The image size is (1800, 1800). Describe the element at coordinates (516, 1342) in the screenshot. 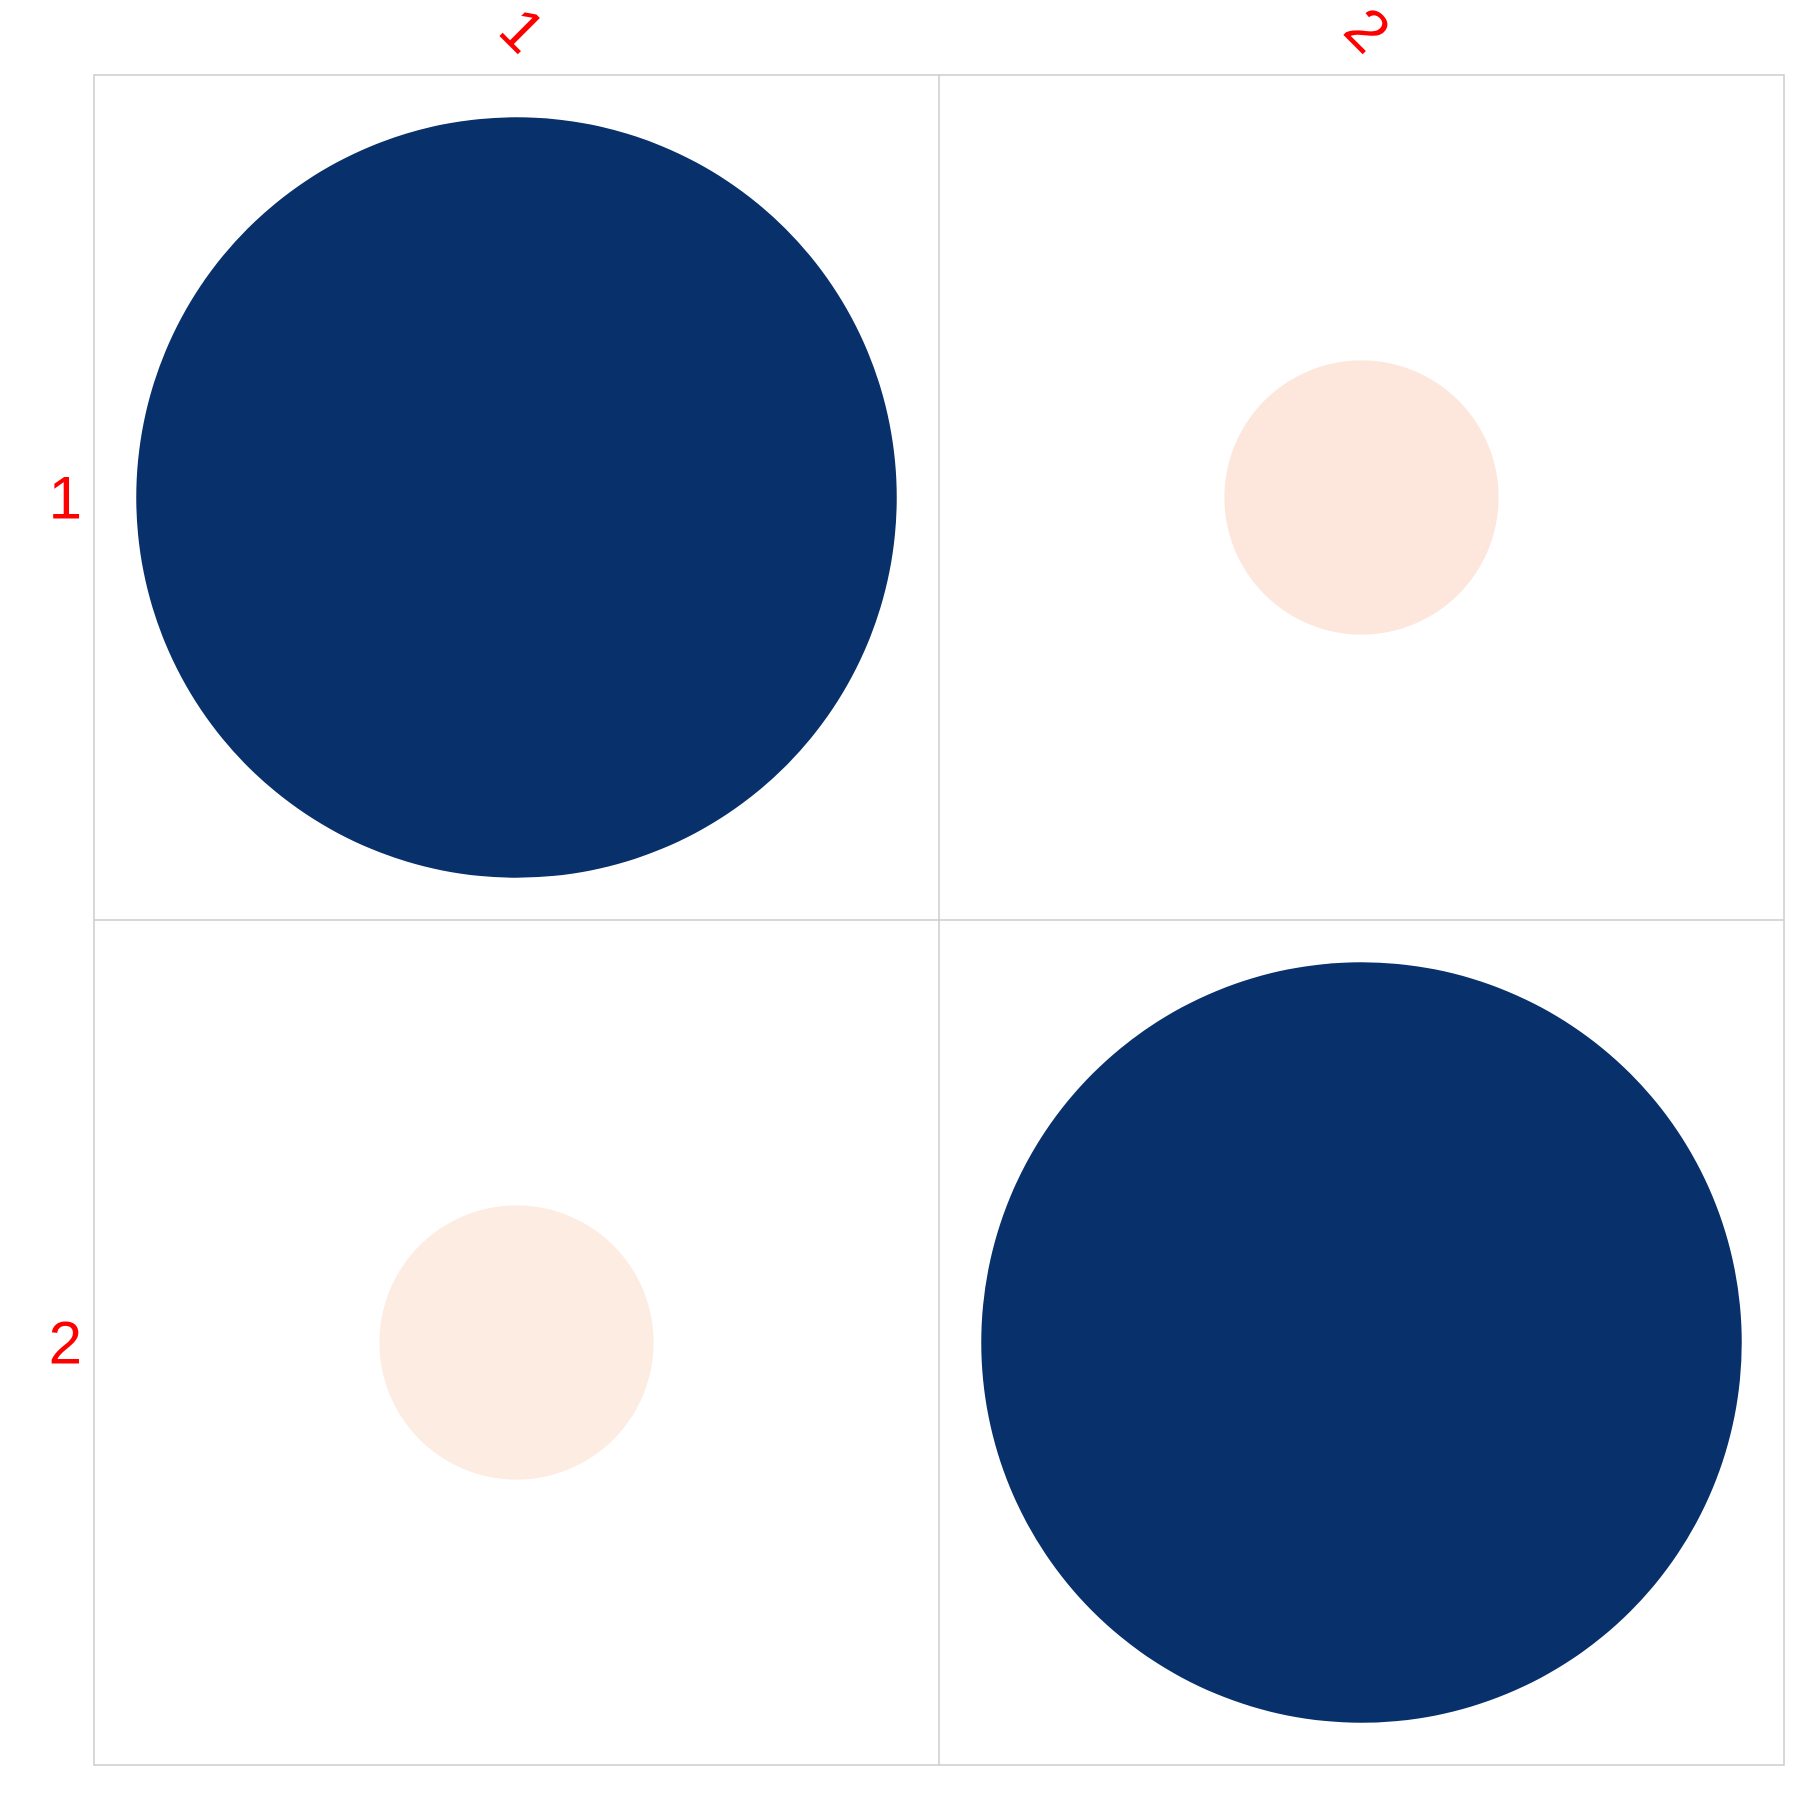

I see `correlation-circle-r2-c1` at that location.